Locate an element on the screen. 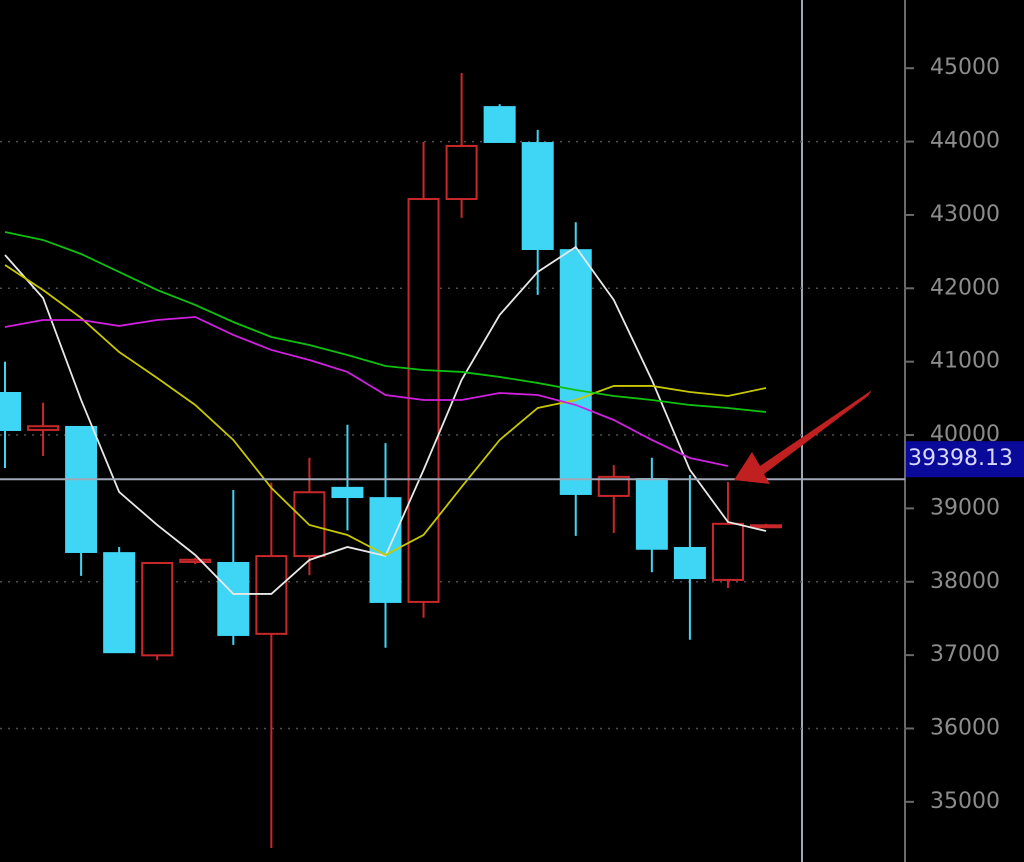  last-price-box is located at coordinates (965, 459).